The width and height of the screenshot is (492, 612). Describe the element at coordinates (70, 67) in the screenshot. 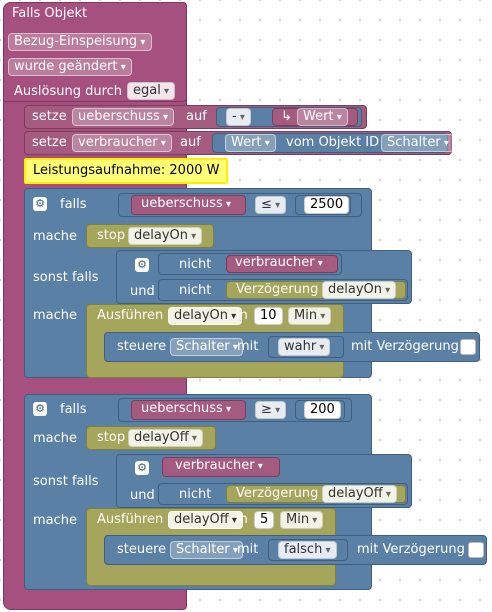

I see `condition-dropdown: wurde geändert` at that location.